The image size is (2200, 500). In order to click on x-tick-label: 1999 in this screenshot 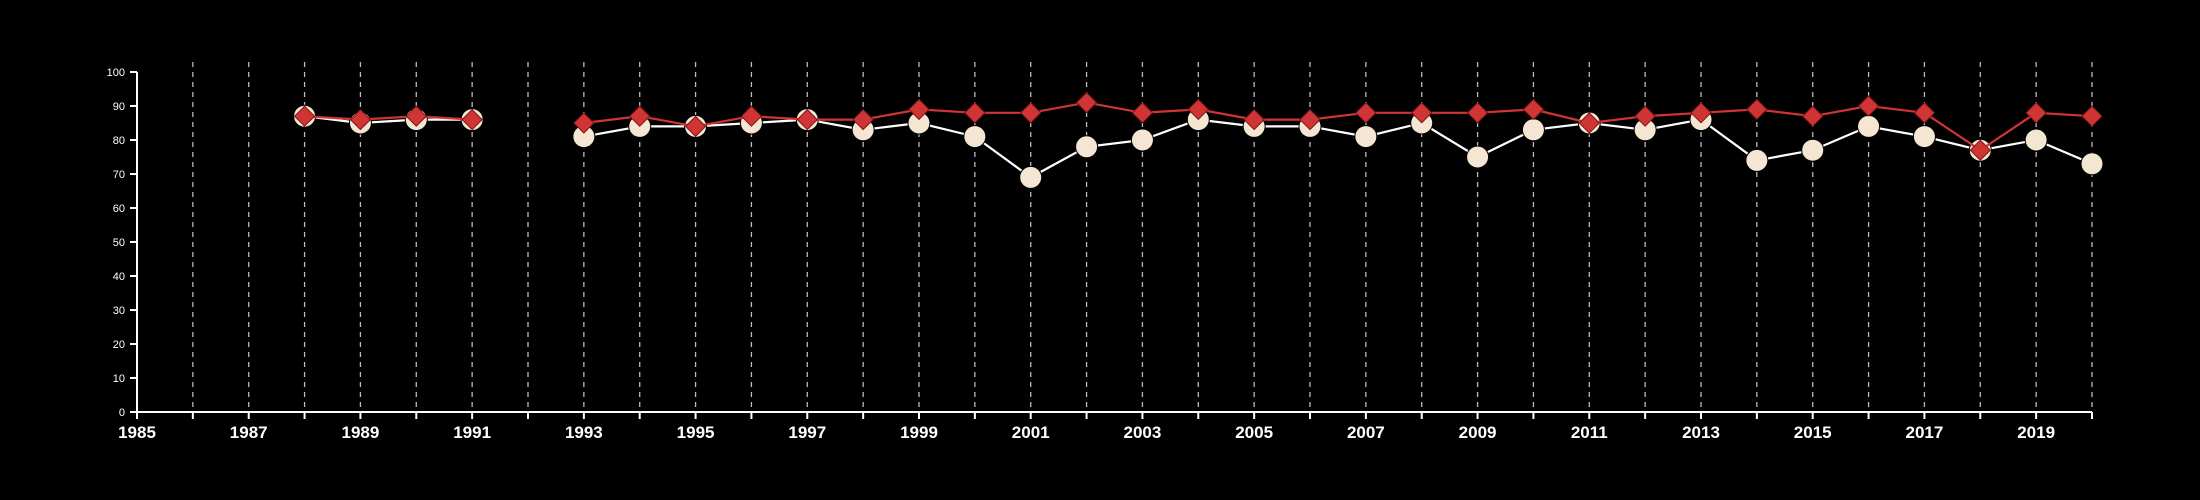, I will do `click(919, 432)`.